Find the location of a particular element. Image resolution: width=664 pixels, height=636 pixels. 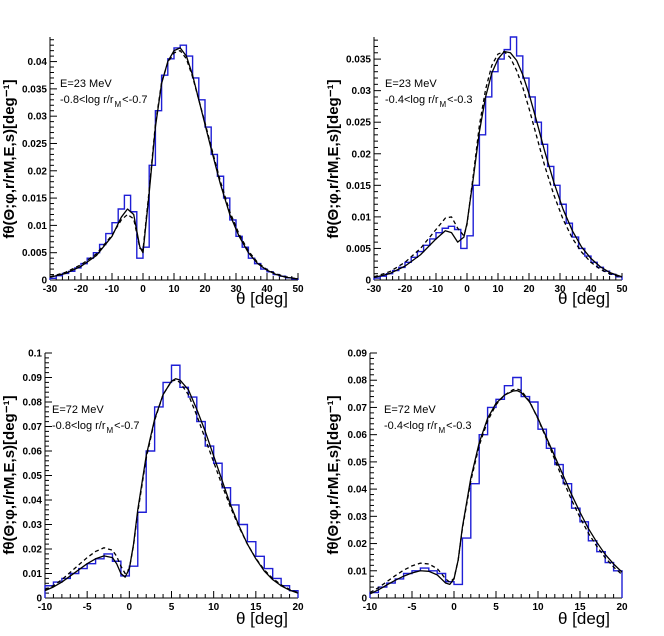

x-tick-label: -5 is located at coordinates (87, 607).